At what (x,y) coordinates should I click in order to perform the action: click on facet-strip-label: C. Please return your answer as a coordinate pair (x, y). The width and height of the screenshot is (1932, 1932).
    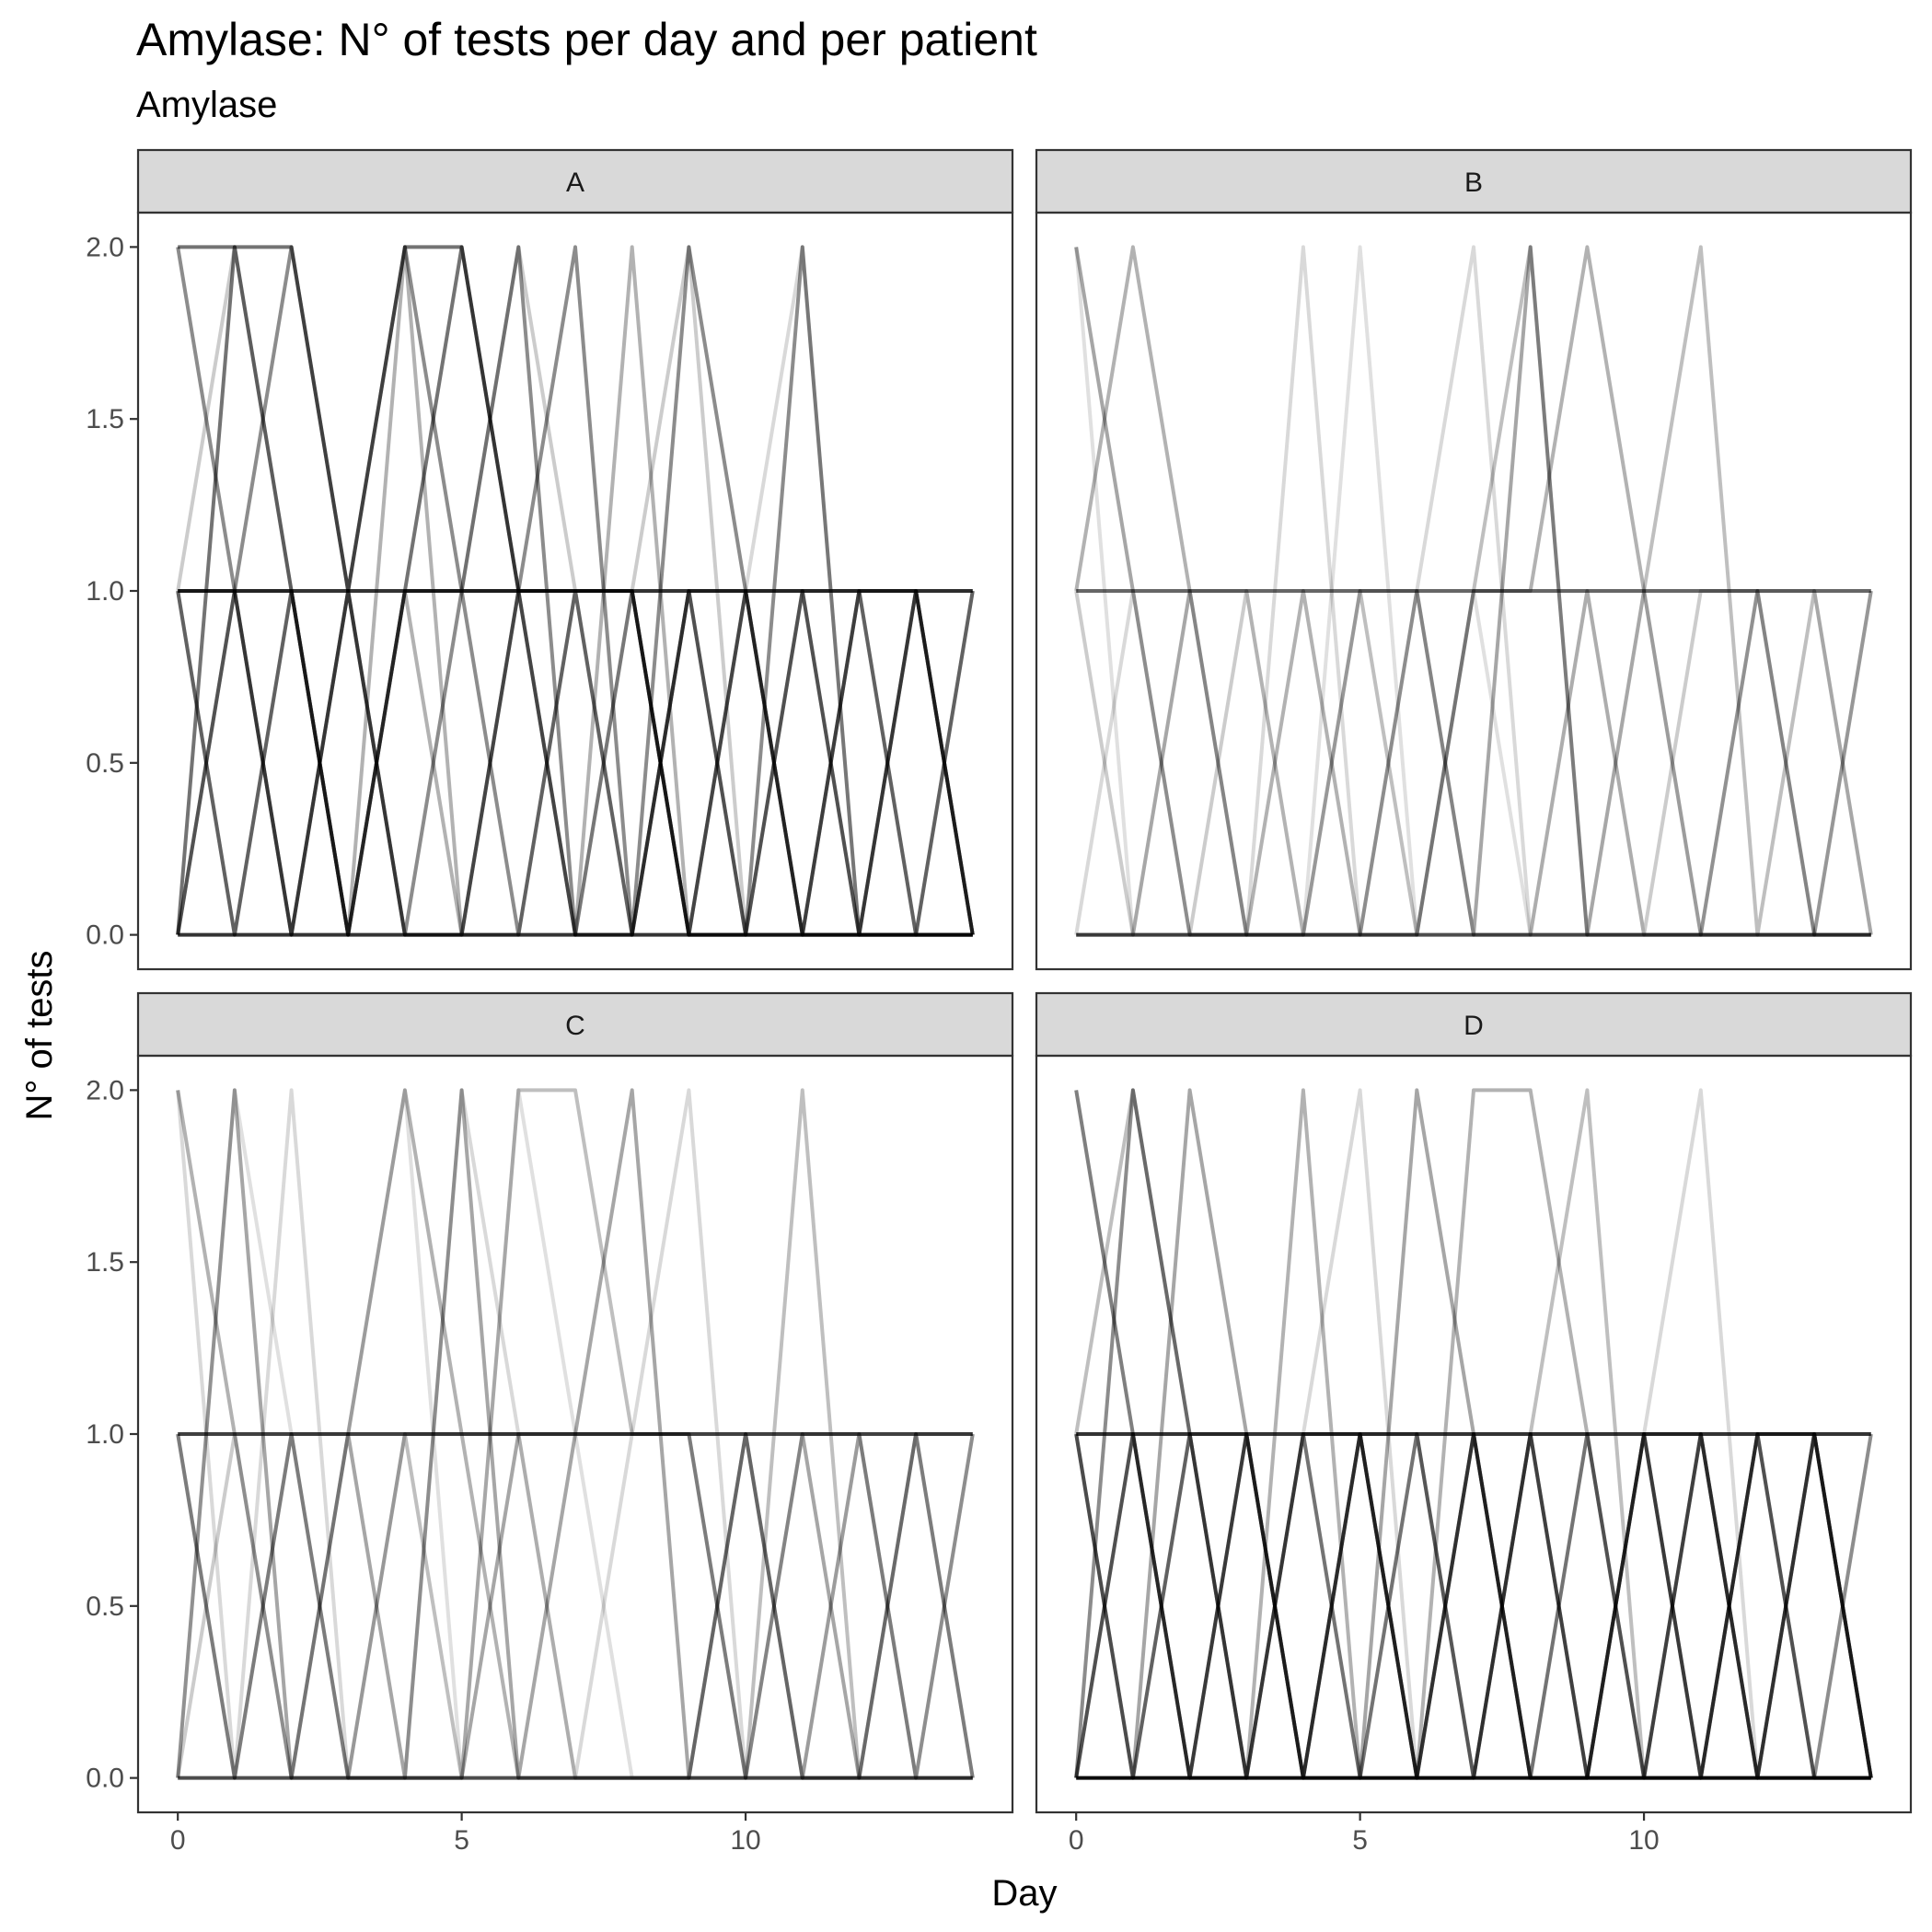
    Looking at the image, I should click on (575, 1026).